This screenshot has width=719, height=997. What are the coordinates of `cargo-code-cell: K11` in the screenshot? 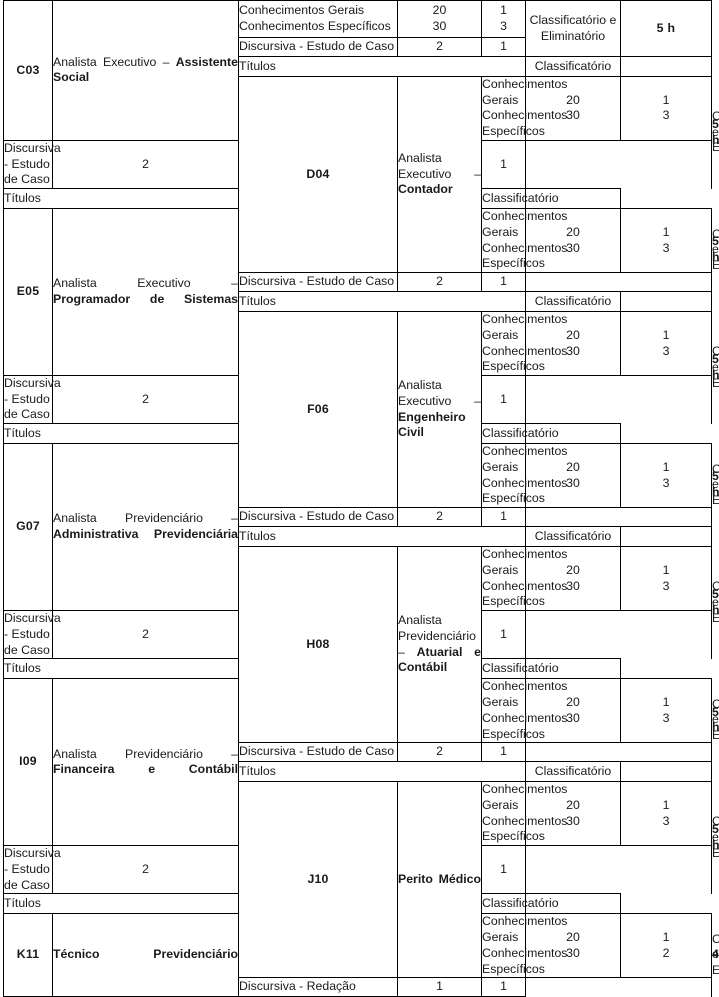 It's located at (28, 955).